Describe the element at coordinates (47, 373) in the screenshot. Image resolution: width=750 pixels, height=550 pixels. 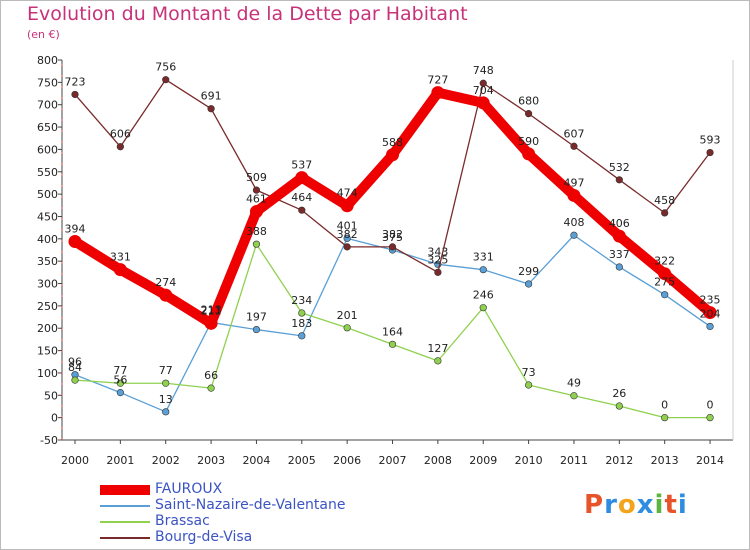
I see `y-tick-label: 100` at that location.